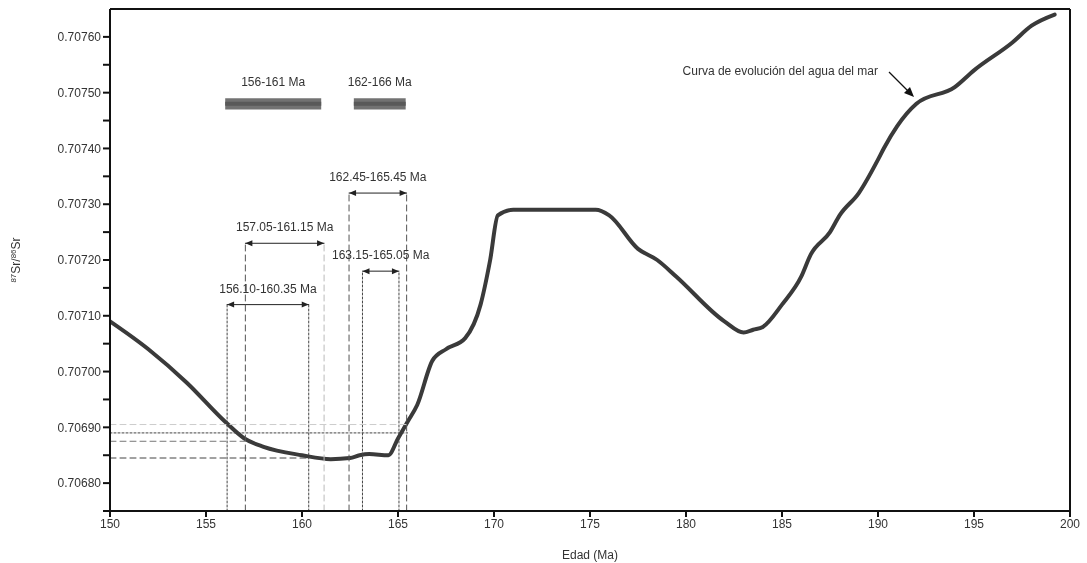  Describe the element at coordinates (268, 288) in the screenshot. I see `series-label: 156.10-160.35 Ma` at that location.